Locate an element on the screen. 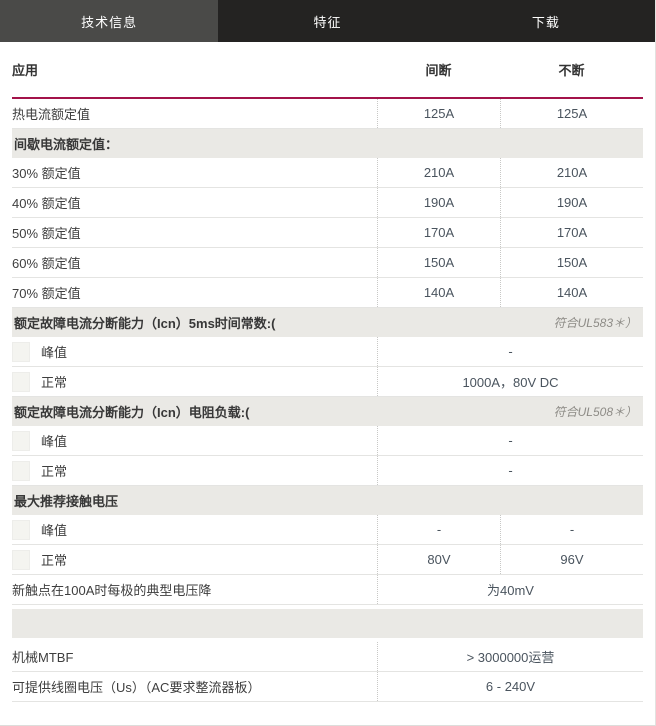  row-label: 新触点在100A时每极的典型电压降 is located at coordinates (112, 590).